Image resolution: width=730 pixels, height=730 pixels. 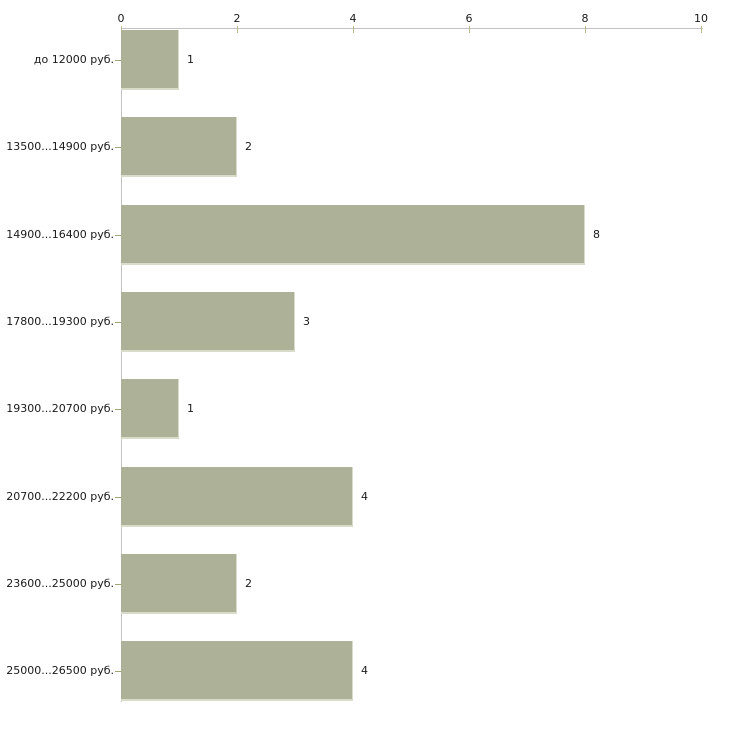 What do you see at coordinates (73, 59) in the screenshot?
I see `category-label: до 12000 руб.` at bounding box center [73, 59].